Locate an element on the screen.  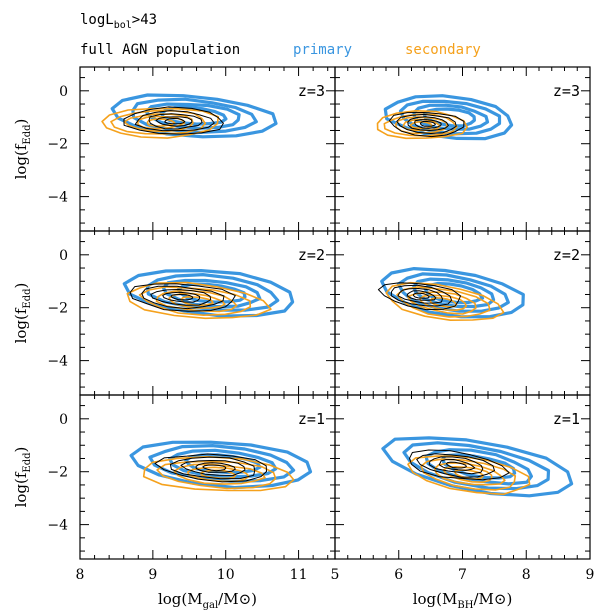
legend-secondary: secondary is located at coordinates (443, 50).